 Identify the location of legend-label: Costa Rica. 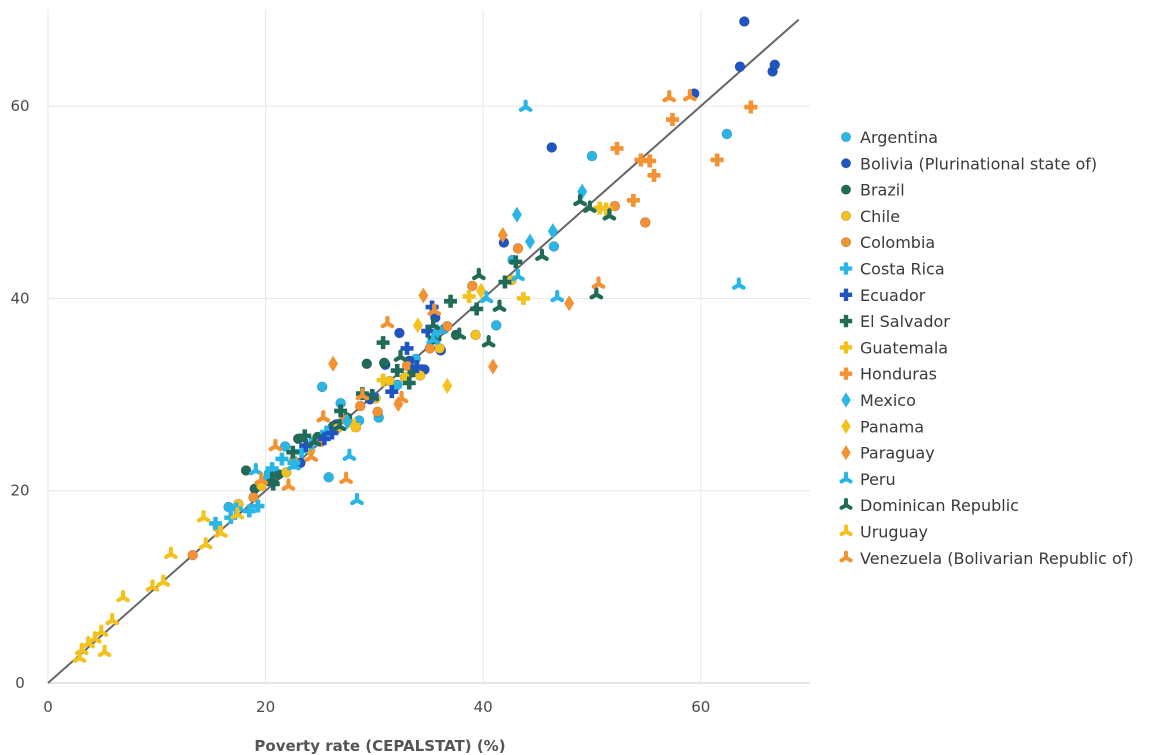
(902, 269).